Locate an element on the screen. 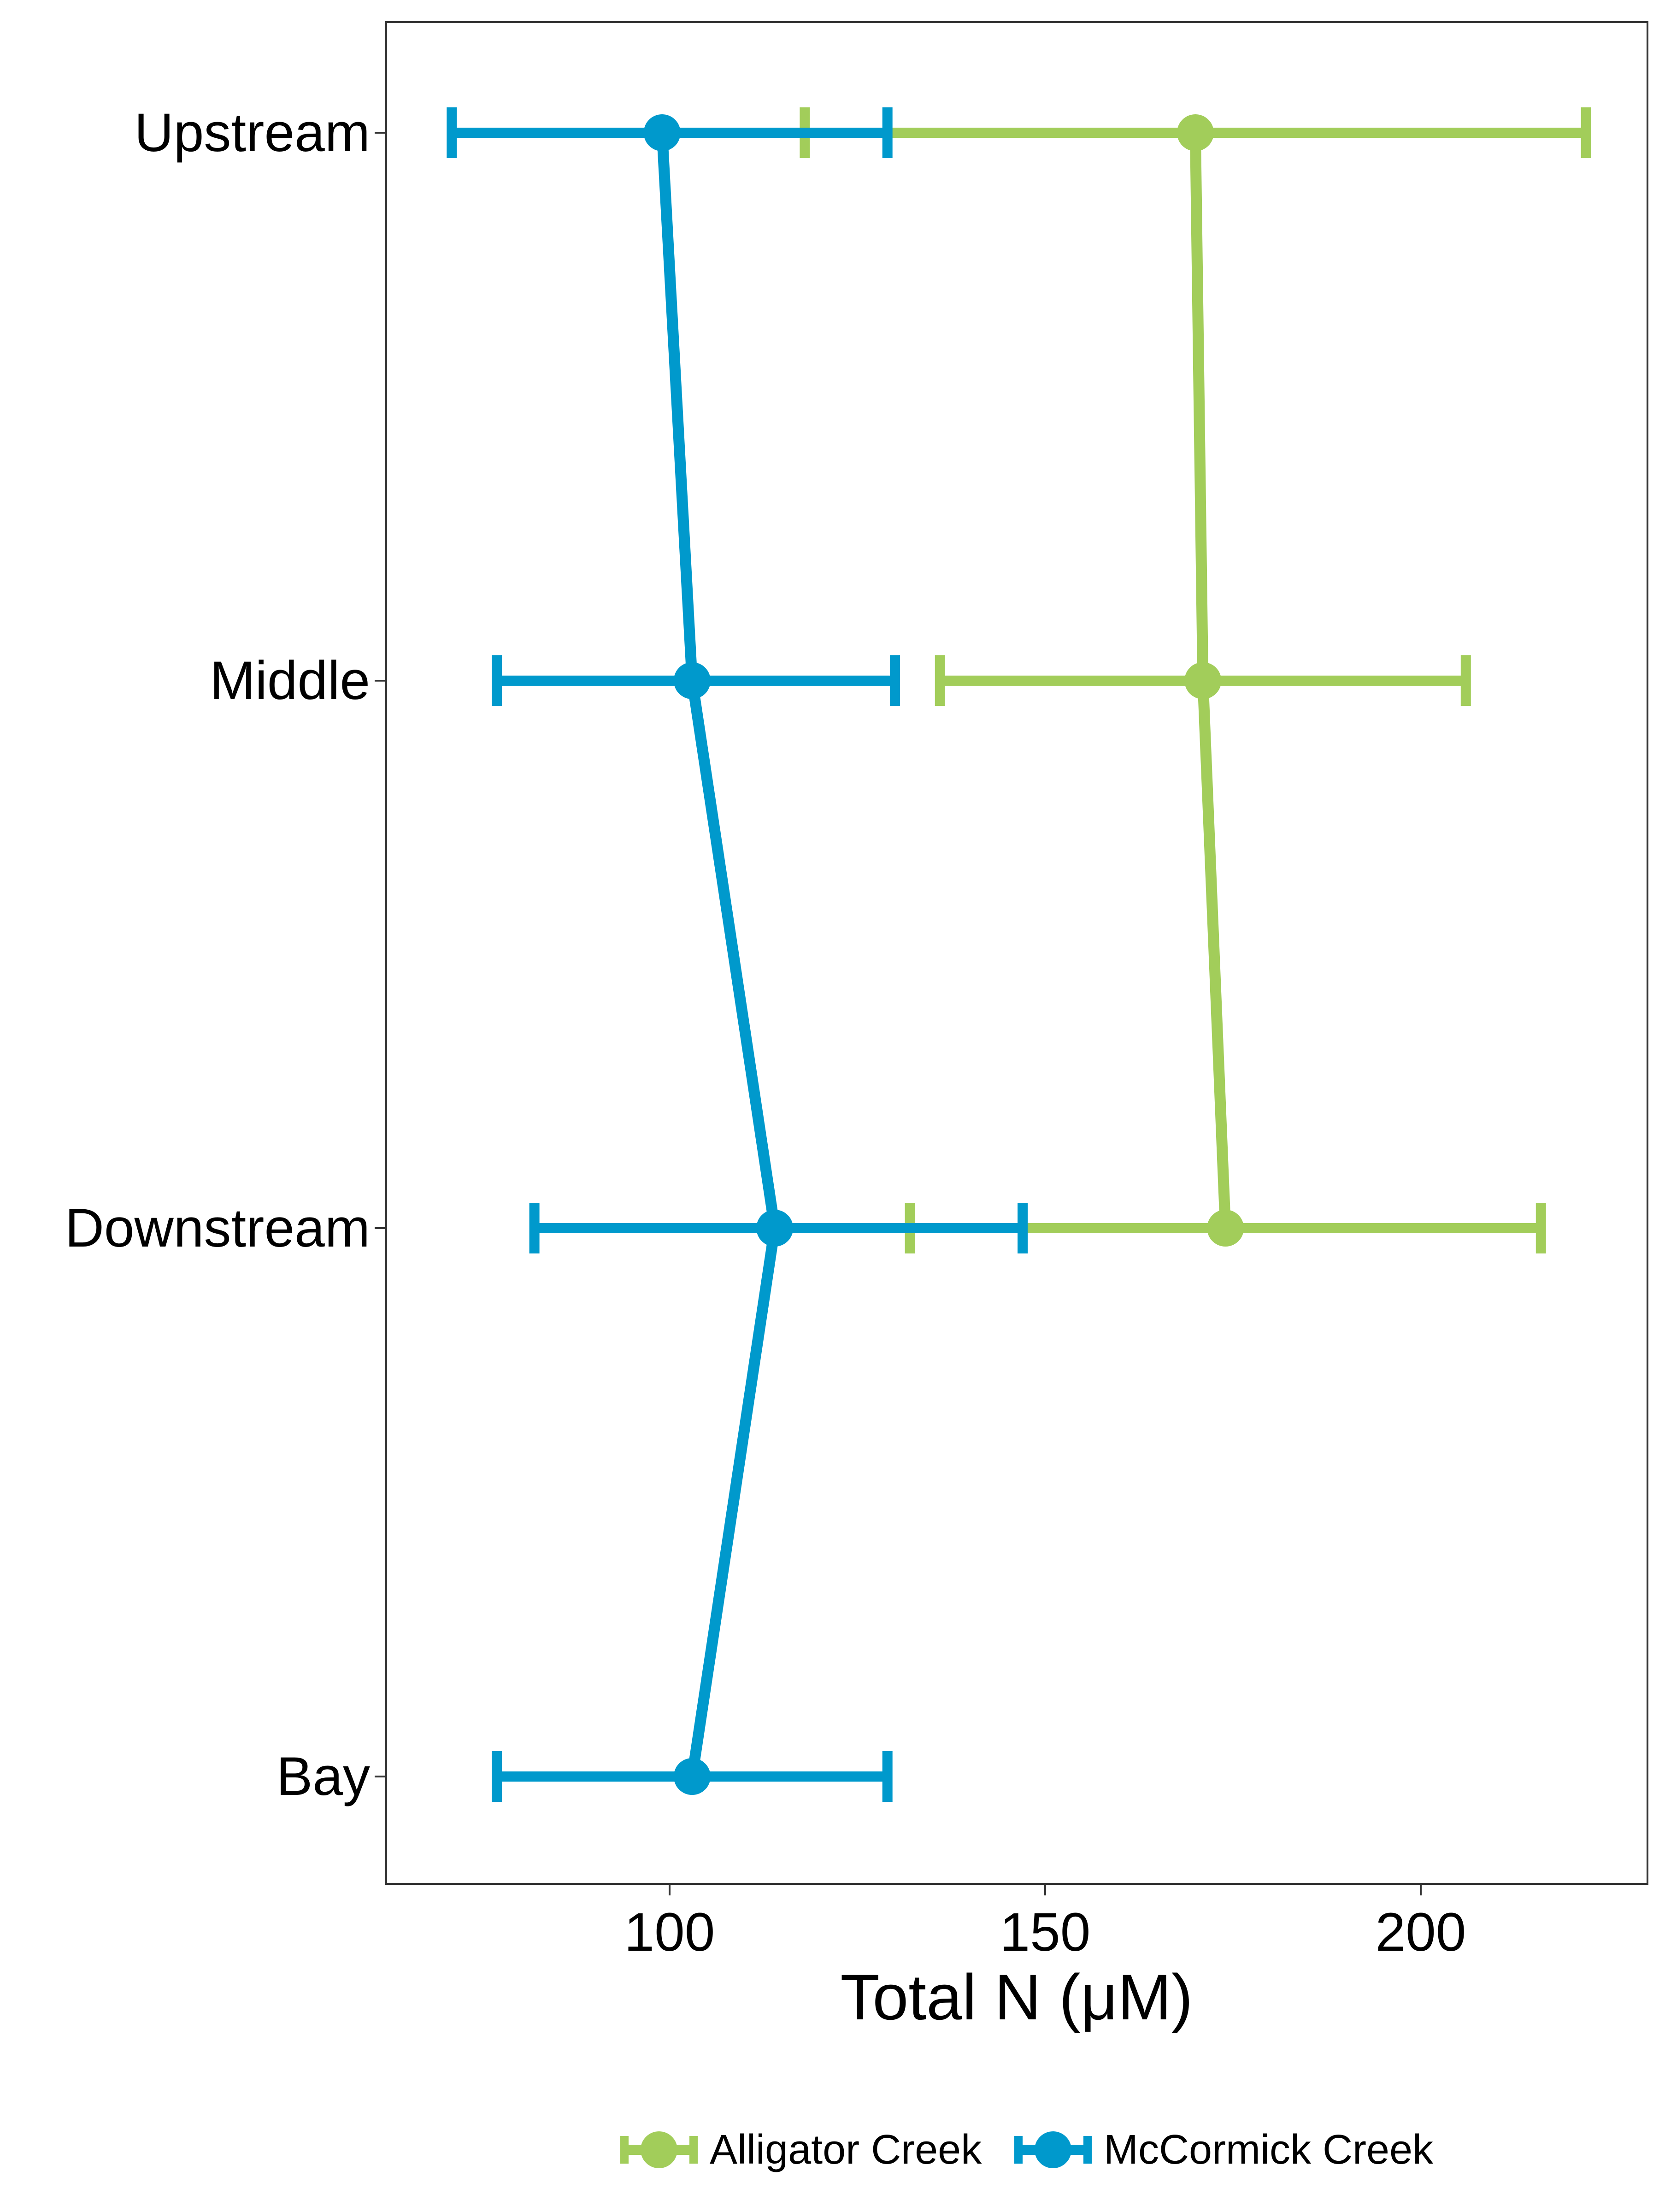 The width and height of the screenshot is (1659, 2212). x-axis-title: Total N (μM) is located at coordinates (1016, 1997).